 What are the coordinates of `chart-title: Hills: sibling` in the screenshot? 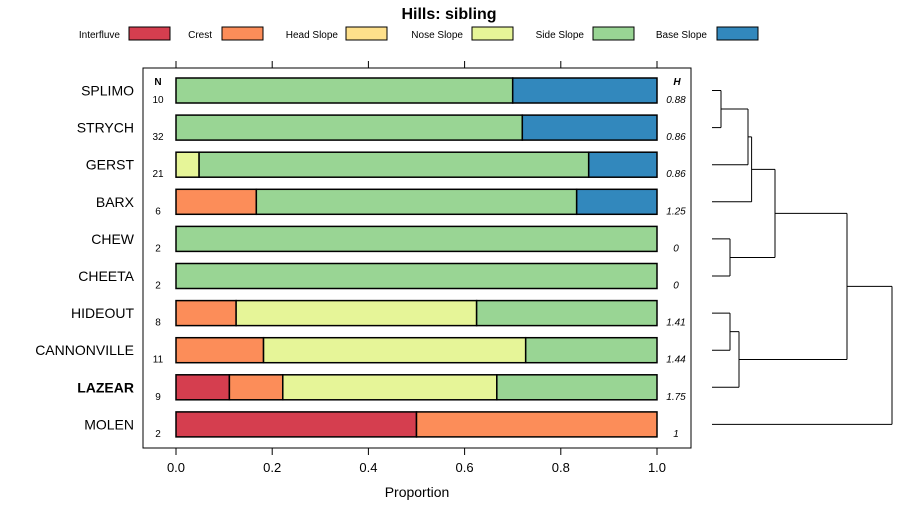 It's located at (448, 14).